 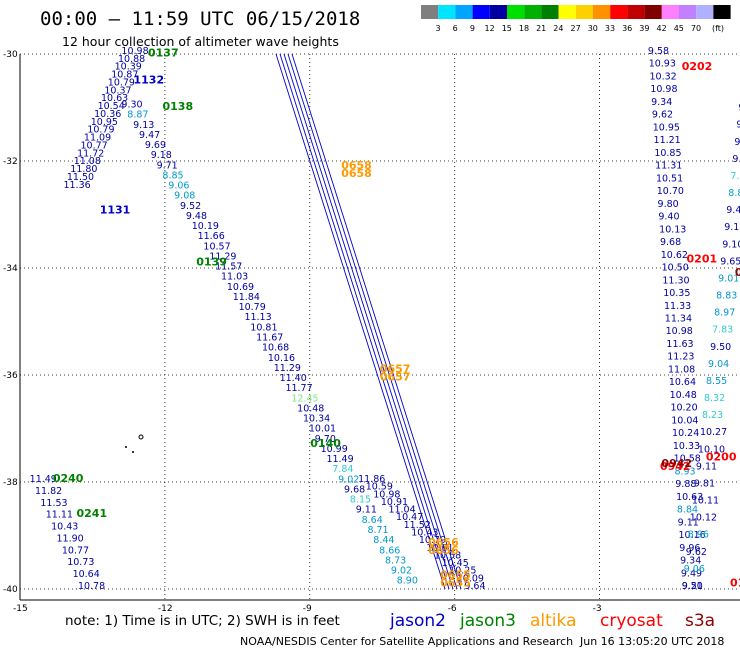 I want to click on lon-tick-label: -15, so click(x=20, y=609).